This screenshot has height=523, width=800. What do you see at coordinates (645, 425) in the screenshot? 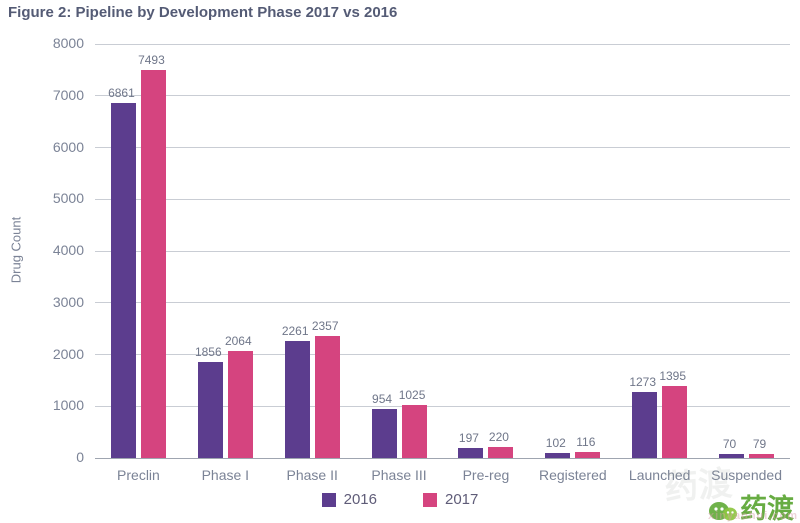
I see `bar-2016-launched` at bounding box center [645, 425].